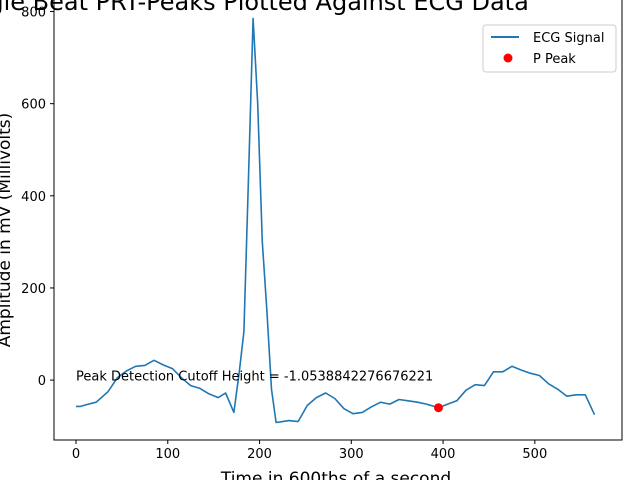 The height and width of the screenshot is (480, 640). I want to click on y-axis-label: Amplitude in mV (Millivolts), so click(7, 230).